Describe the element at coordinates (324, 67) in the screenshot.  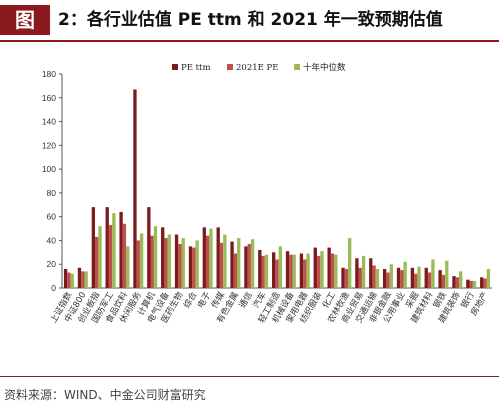
I see `legend-label: 十年中位数` at that location.